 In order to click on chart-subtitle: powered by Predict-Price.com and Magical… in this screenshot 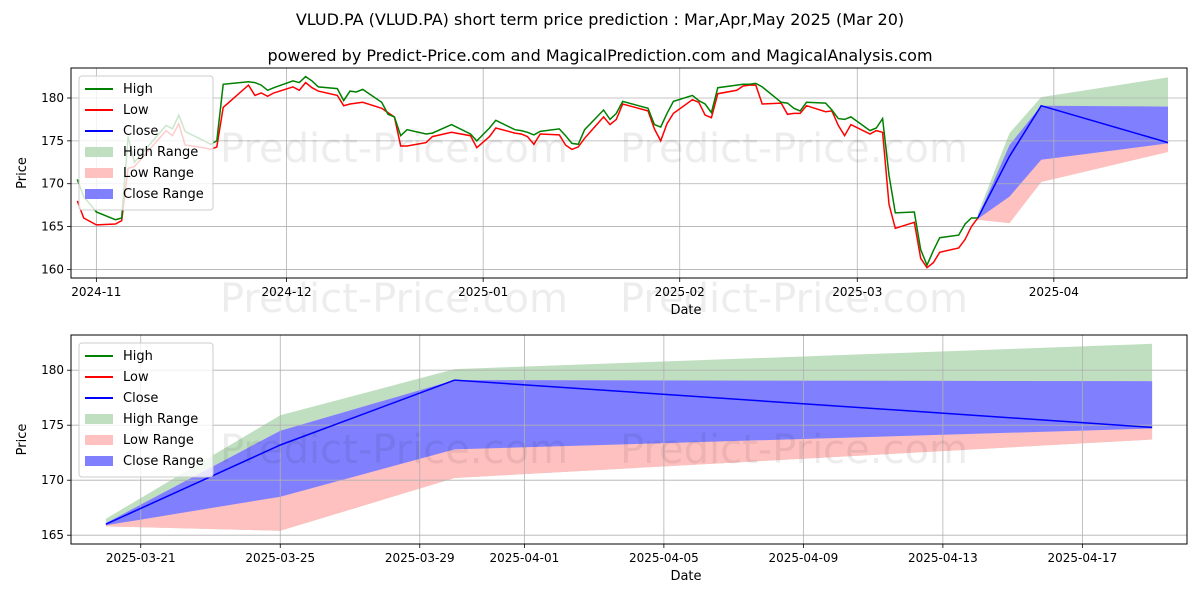, I will do `click(600, 55)`.